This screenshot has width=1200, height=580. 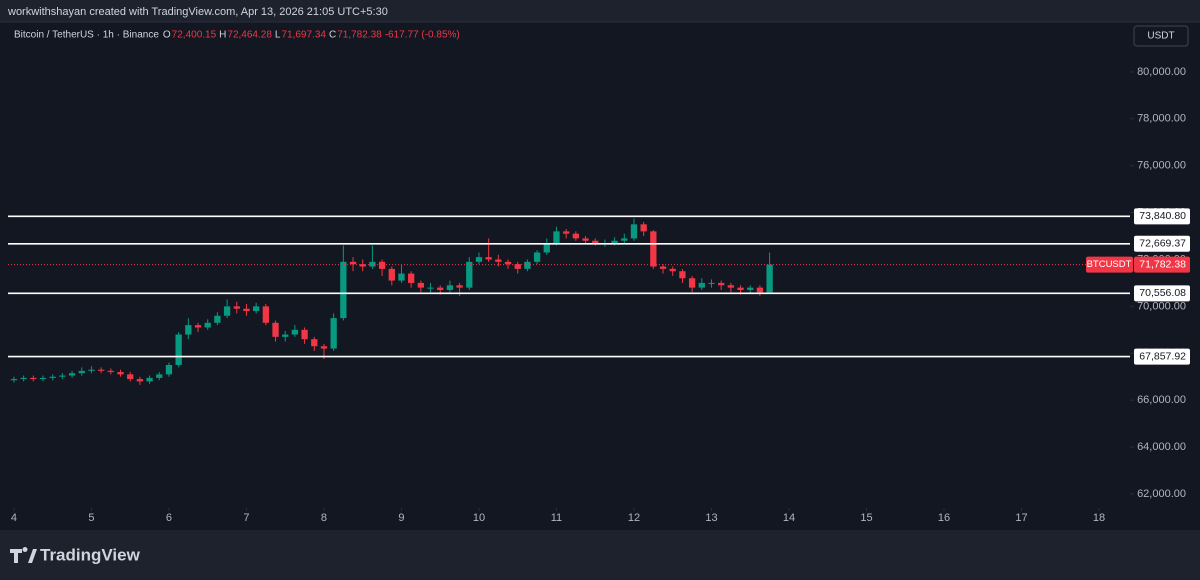 I want to click on legend-text: 71,782.38, so click(x=359, y=35).